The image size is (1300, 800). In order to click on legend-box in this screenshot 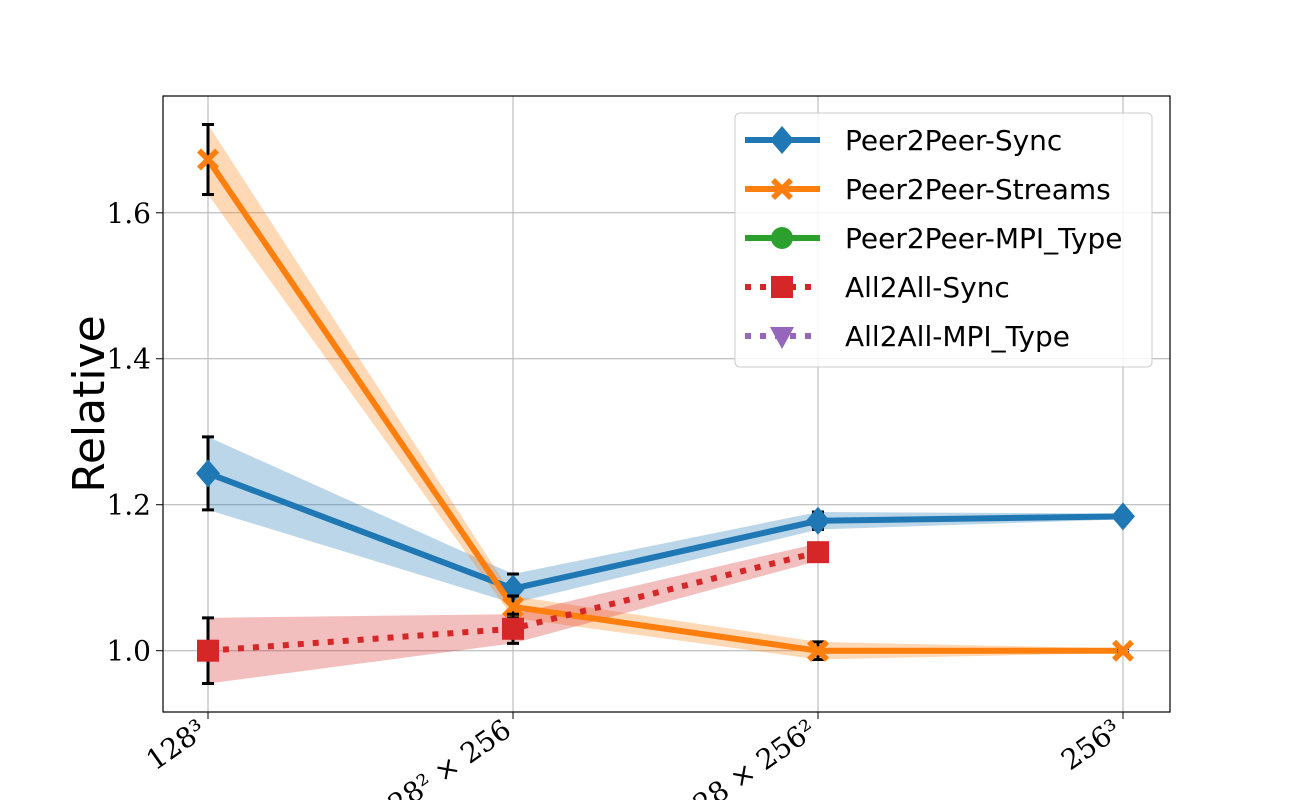, I will do `click(943, 240)`.